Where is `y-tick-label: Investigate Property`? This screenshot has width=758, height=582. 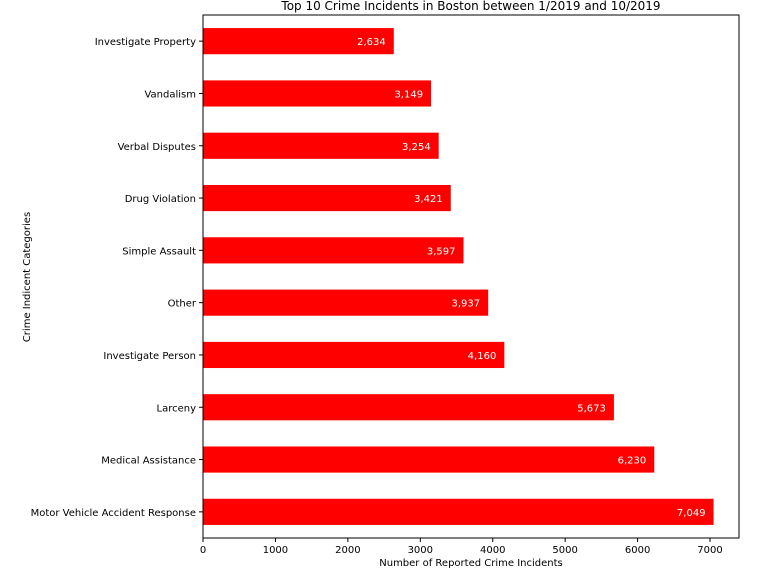
y-tick-label: Investigate Property is located at coordinates (145, 42).